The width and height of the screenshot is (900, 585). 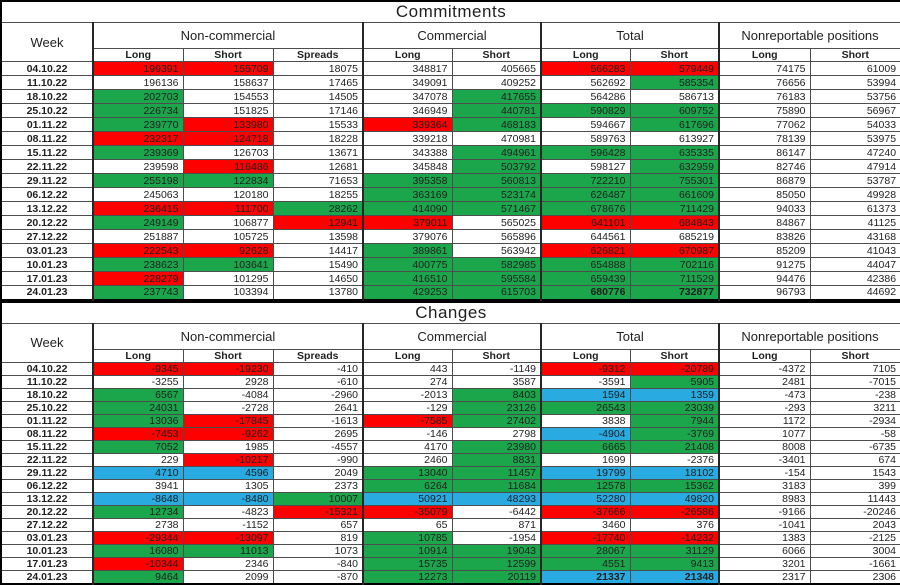 What do you see at coordinates (47, 446) in the screenshot?
I see `week-cell: 15.11.22` at bounding box center [47, 446].